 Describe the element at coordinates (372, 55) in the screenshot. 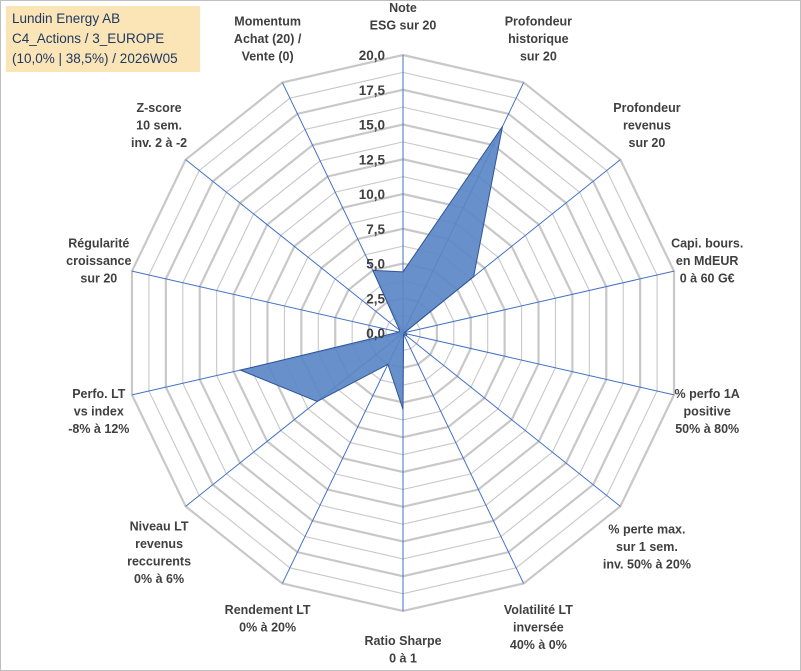

I see `tick-label: 20,0` at that location.